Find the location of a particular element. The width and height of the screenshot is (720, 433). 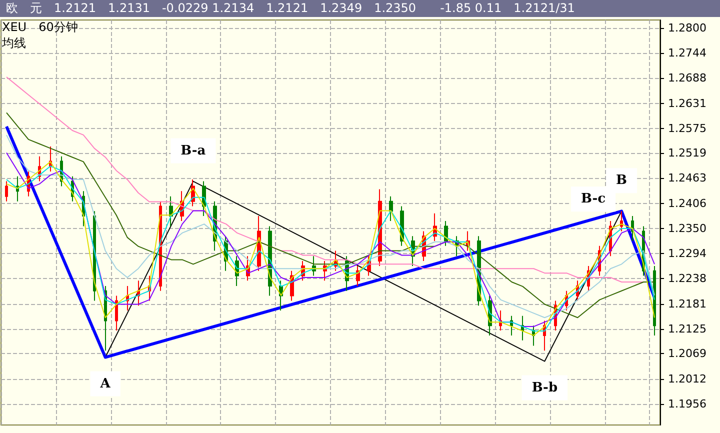

y-tick-label: 1.2238 is located at coordinates (687, 278).